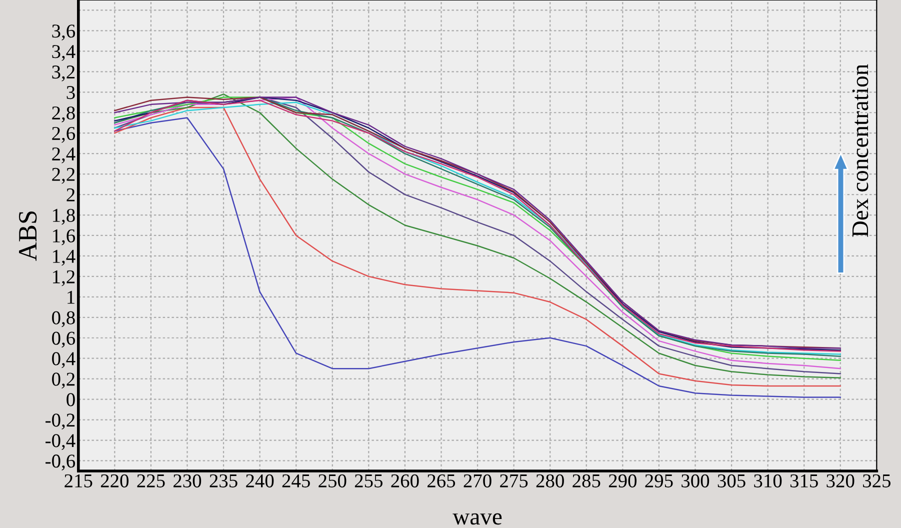  Describe the element at coordinates (876, 481) in the screenshot. I see `x-tick-label: 325` at that location.